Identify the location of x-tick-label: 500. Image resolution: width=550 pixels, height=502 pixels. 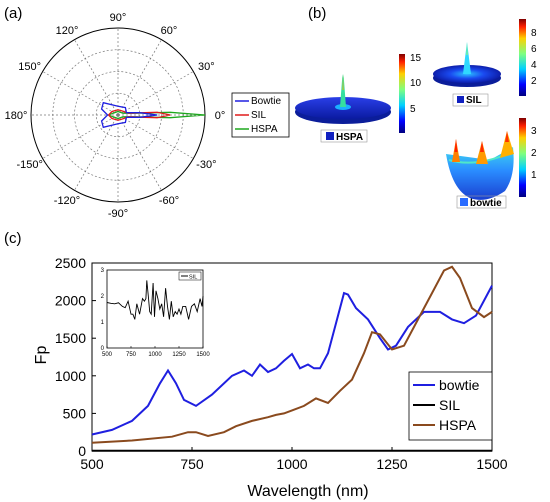
(92, 464).